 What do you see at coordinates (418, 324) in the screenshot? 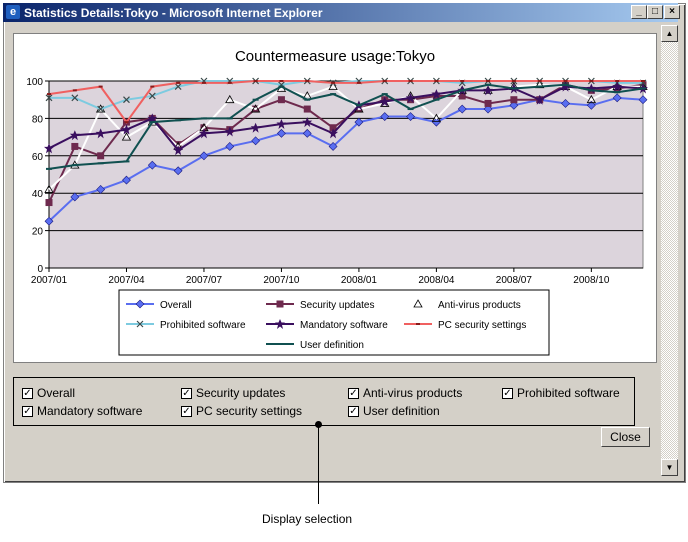
I see `legend-marker-pc-security-settings` at bounding box center [418, 324].